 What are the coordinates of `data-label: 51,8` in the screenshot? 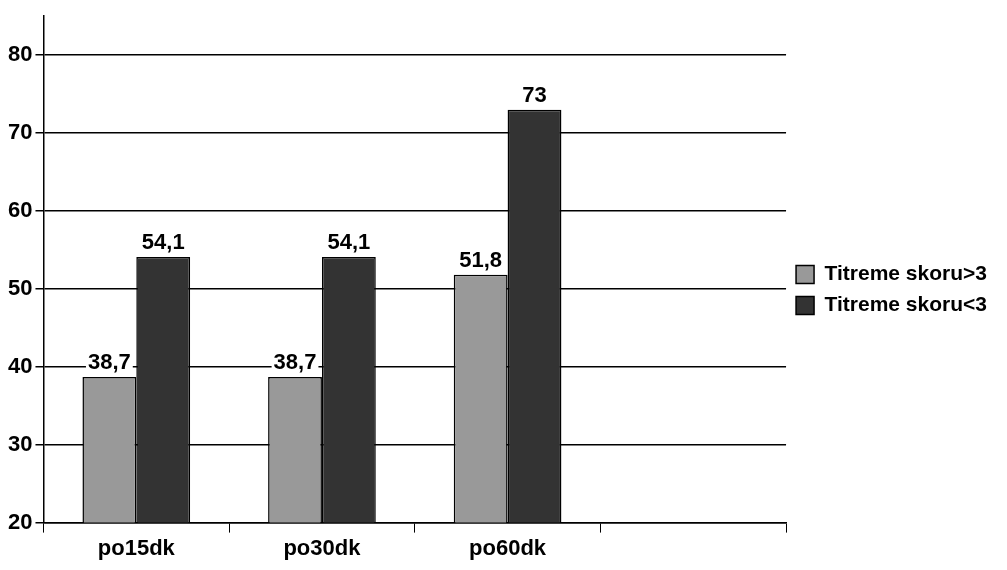 It's located at (481, 259).